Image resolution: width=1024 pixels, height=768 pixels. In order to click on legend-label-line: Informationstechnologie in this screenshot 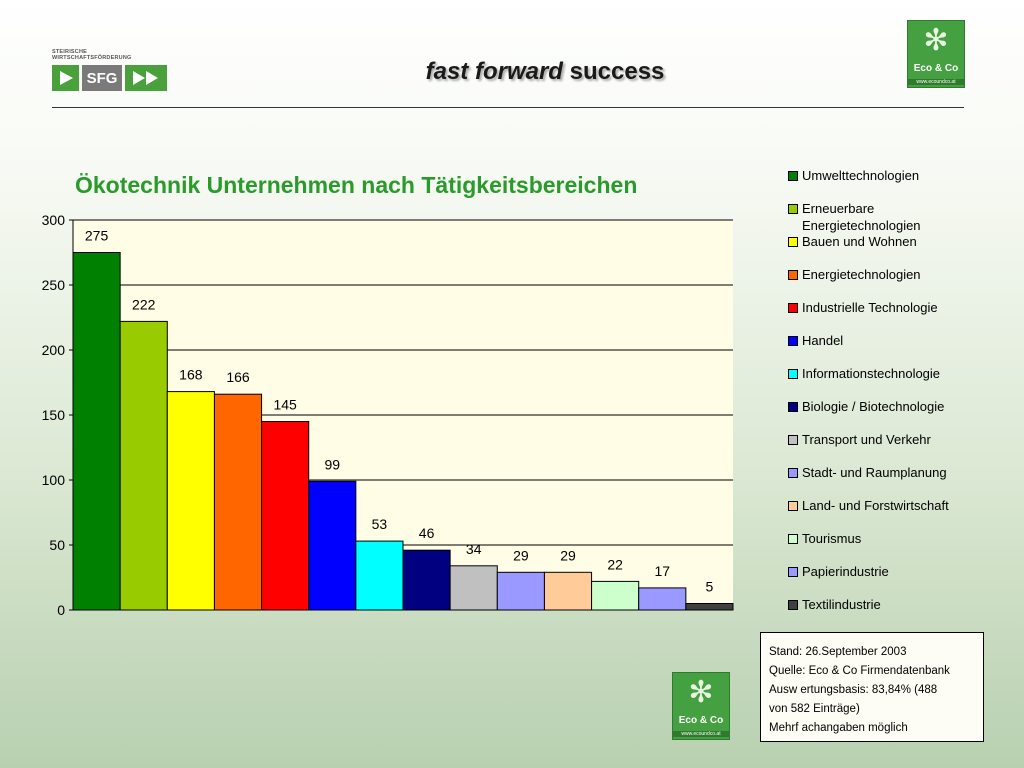, I will do `click(871, 373)`.